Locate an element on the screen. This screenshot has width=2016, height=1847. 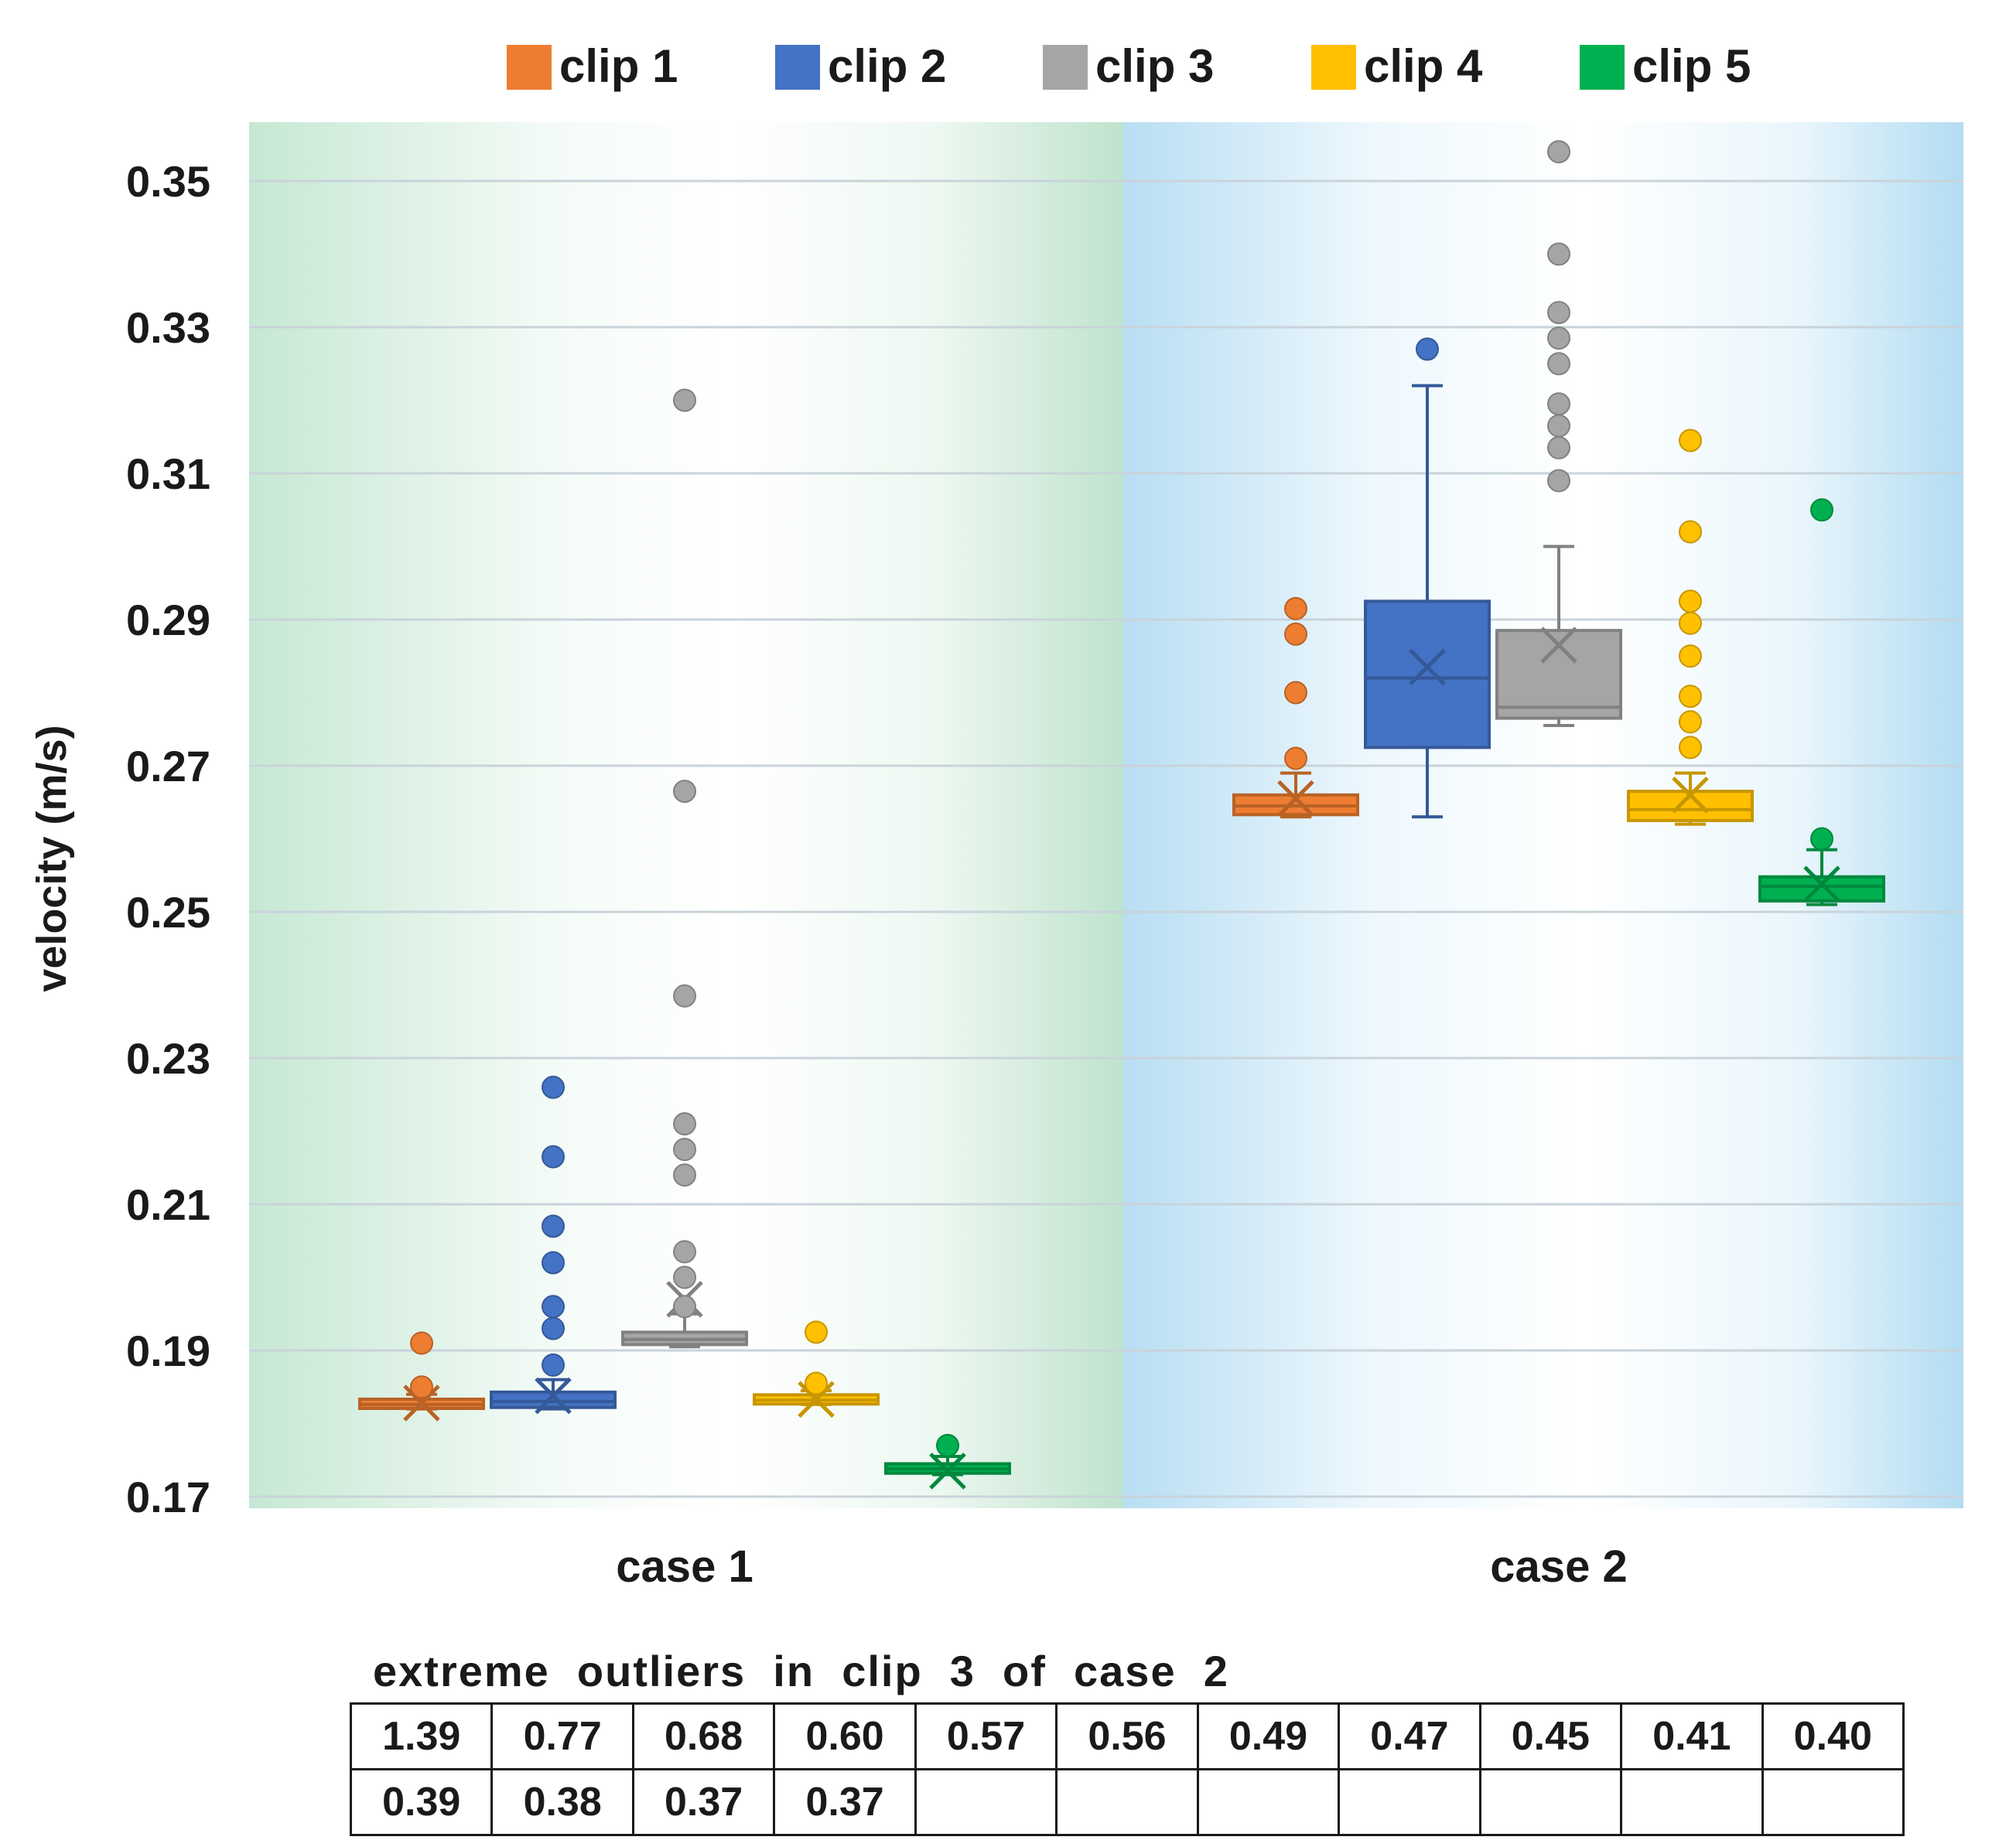
legend-label-clip-2: clip 2 is located at coordinates (887, 66).